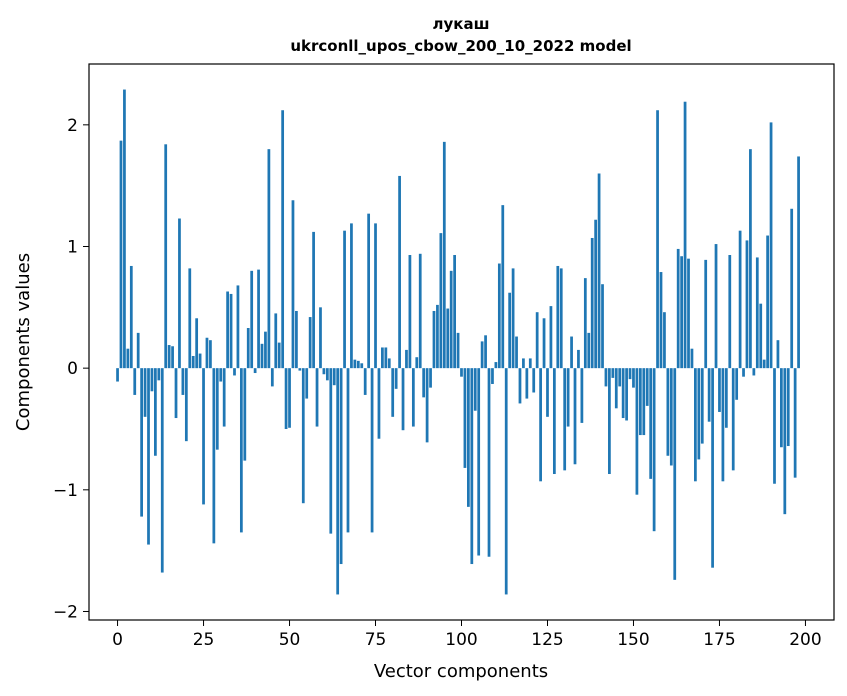 This screenshot has height=696, width=847. Describe the element at coordinates (461, 24) in the screenshot. I see `chart-title: лукаш` at that location.